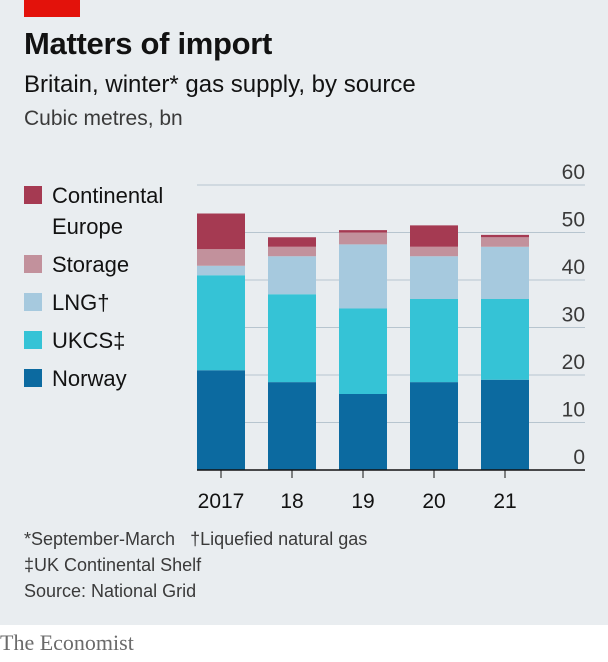 Image resolution: width=608 pixels, height=662 pixels. What do you see at coordinates (91, 264) in the screenshot?
I see `legend-label-storage: Storage` at bounding box center [91, 264].